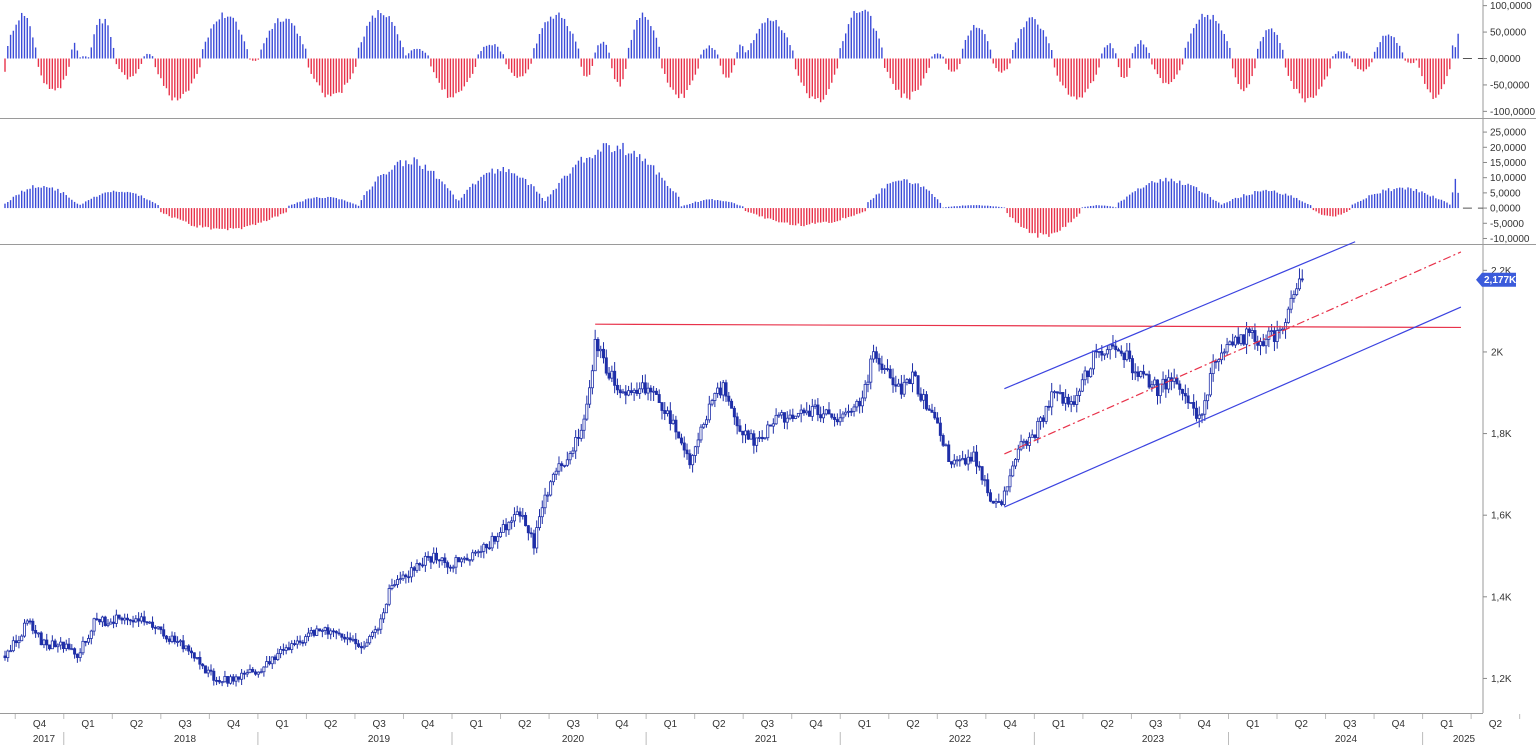 Image resolution: width=1536 pixels, height=750 pixels. What do you see at coordinates (380, 724) in the screenshot?
I see `quarter-label: Q3` at bounding box center [380, 724].